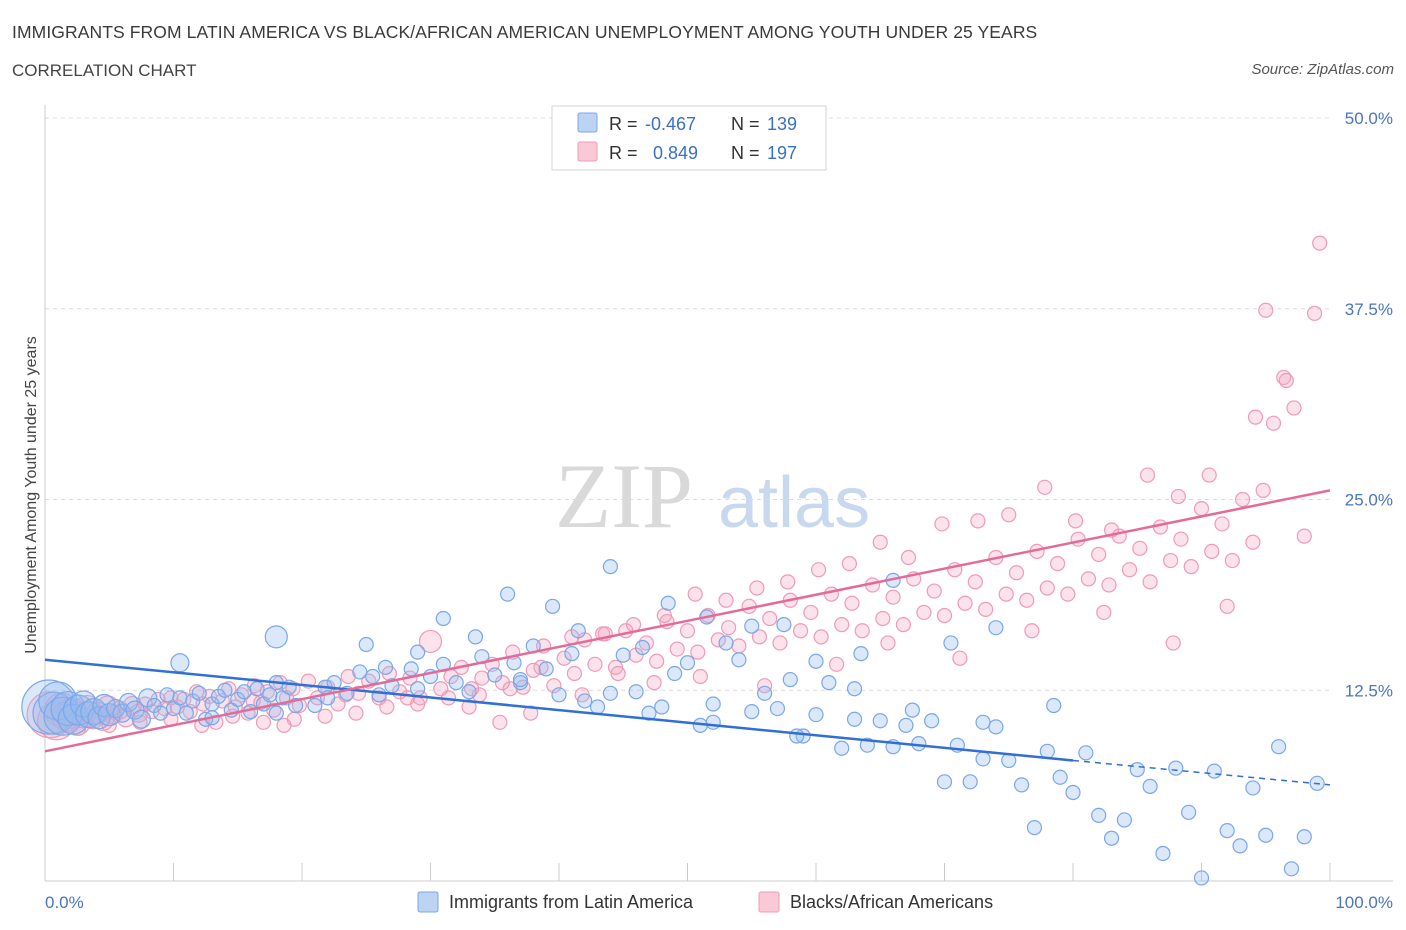 Image resolution: width=1406 pixels, height=930 pixels. I want to click on watermark-zip: ZIP, so click(624, 496).